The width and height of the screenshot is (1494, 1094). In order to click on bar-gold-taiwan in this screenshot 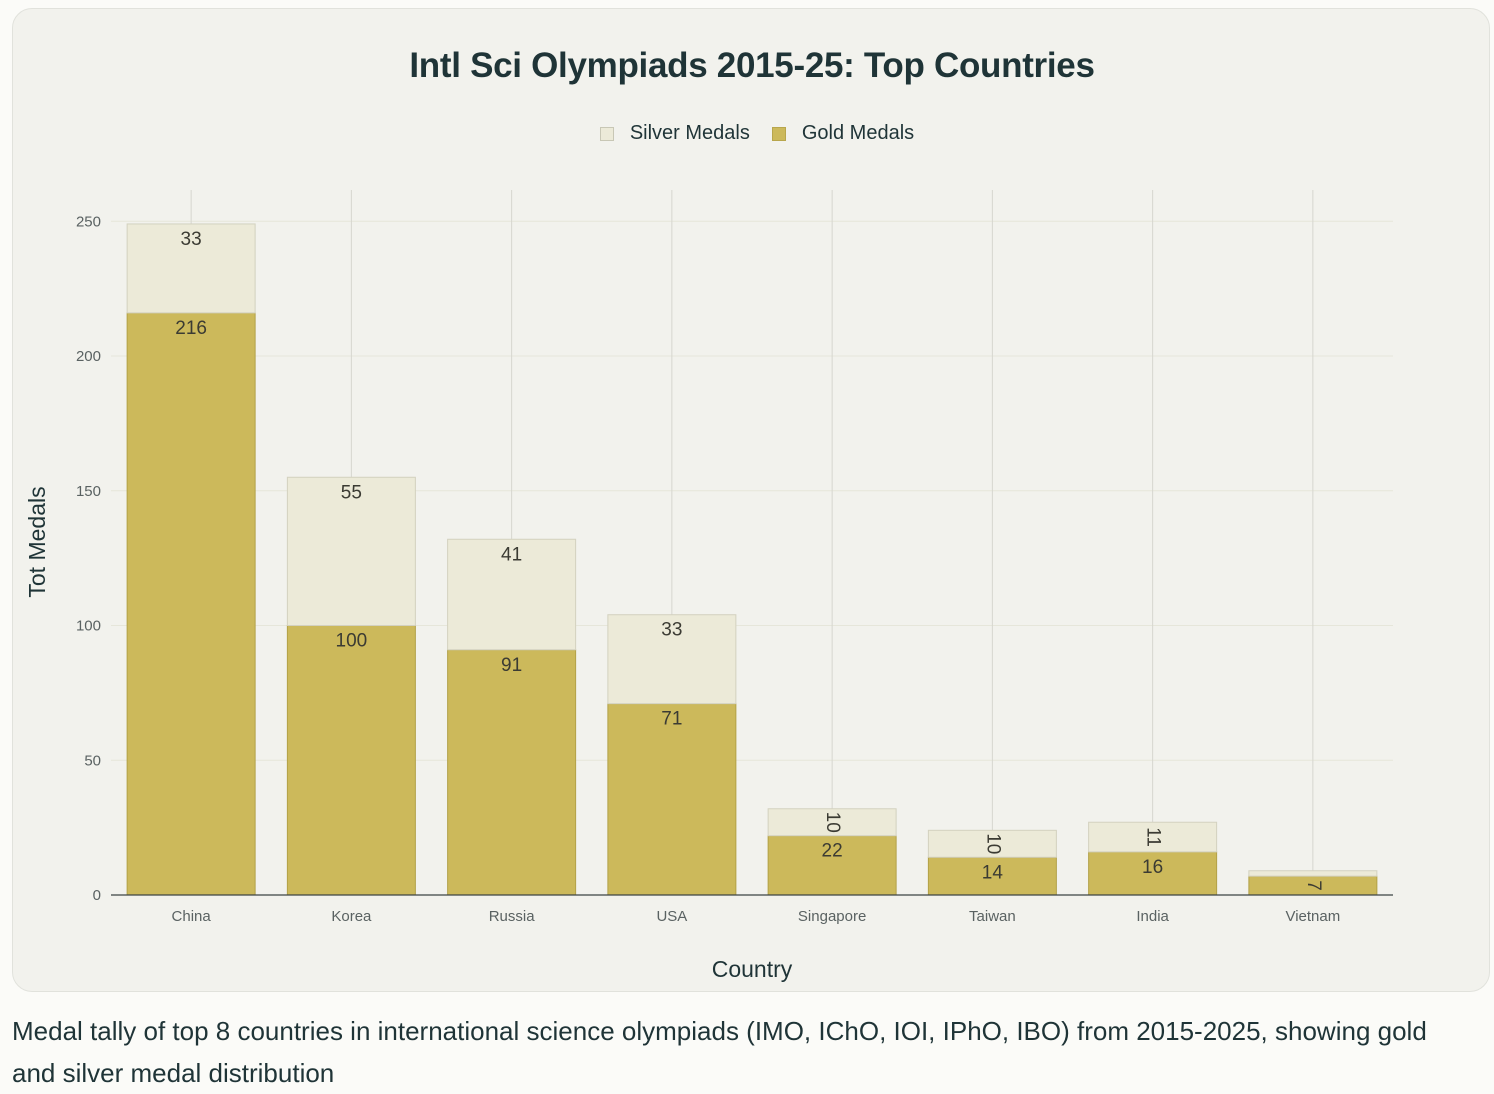, I will do `click(992, 876)`.